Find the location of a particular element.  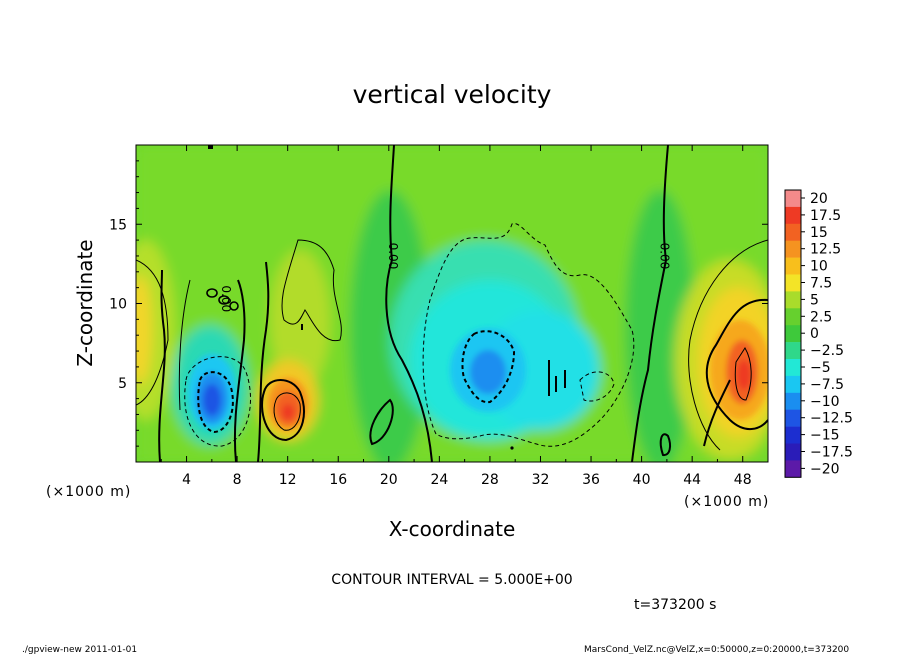

colorbar-label: 12.5 is located at coordinates (825, 250).